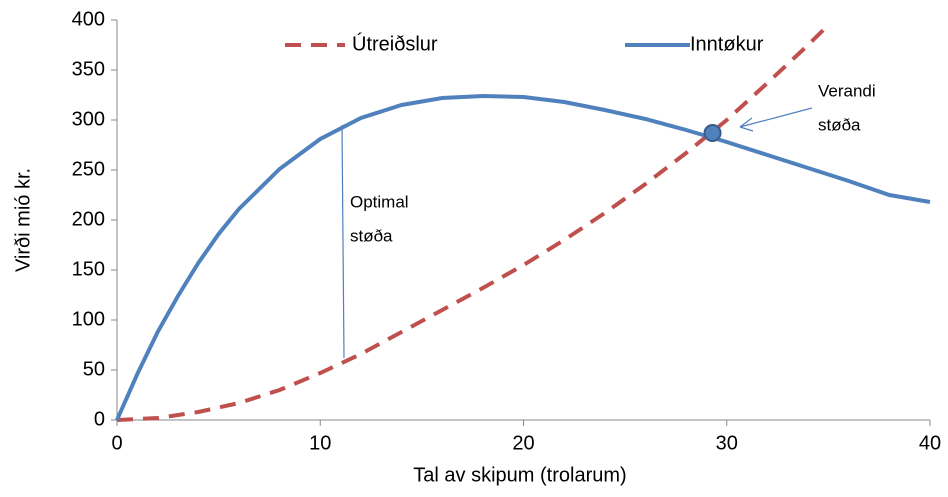 The image size is (948, 497). I want to click on y-tick-label: 100, so click(88, 319).